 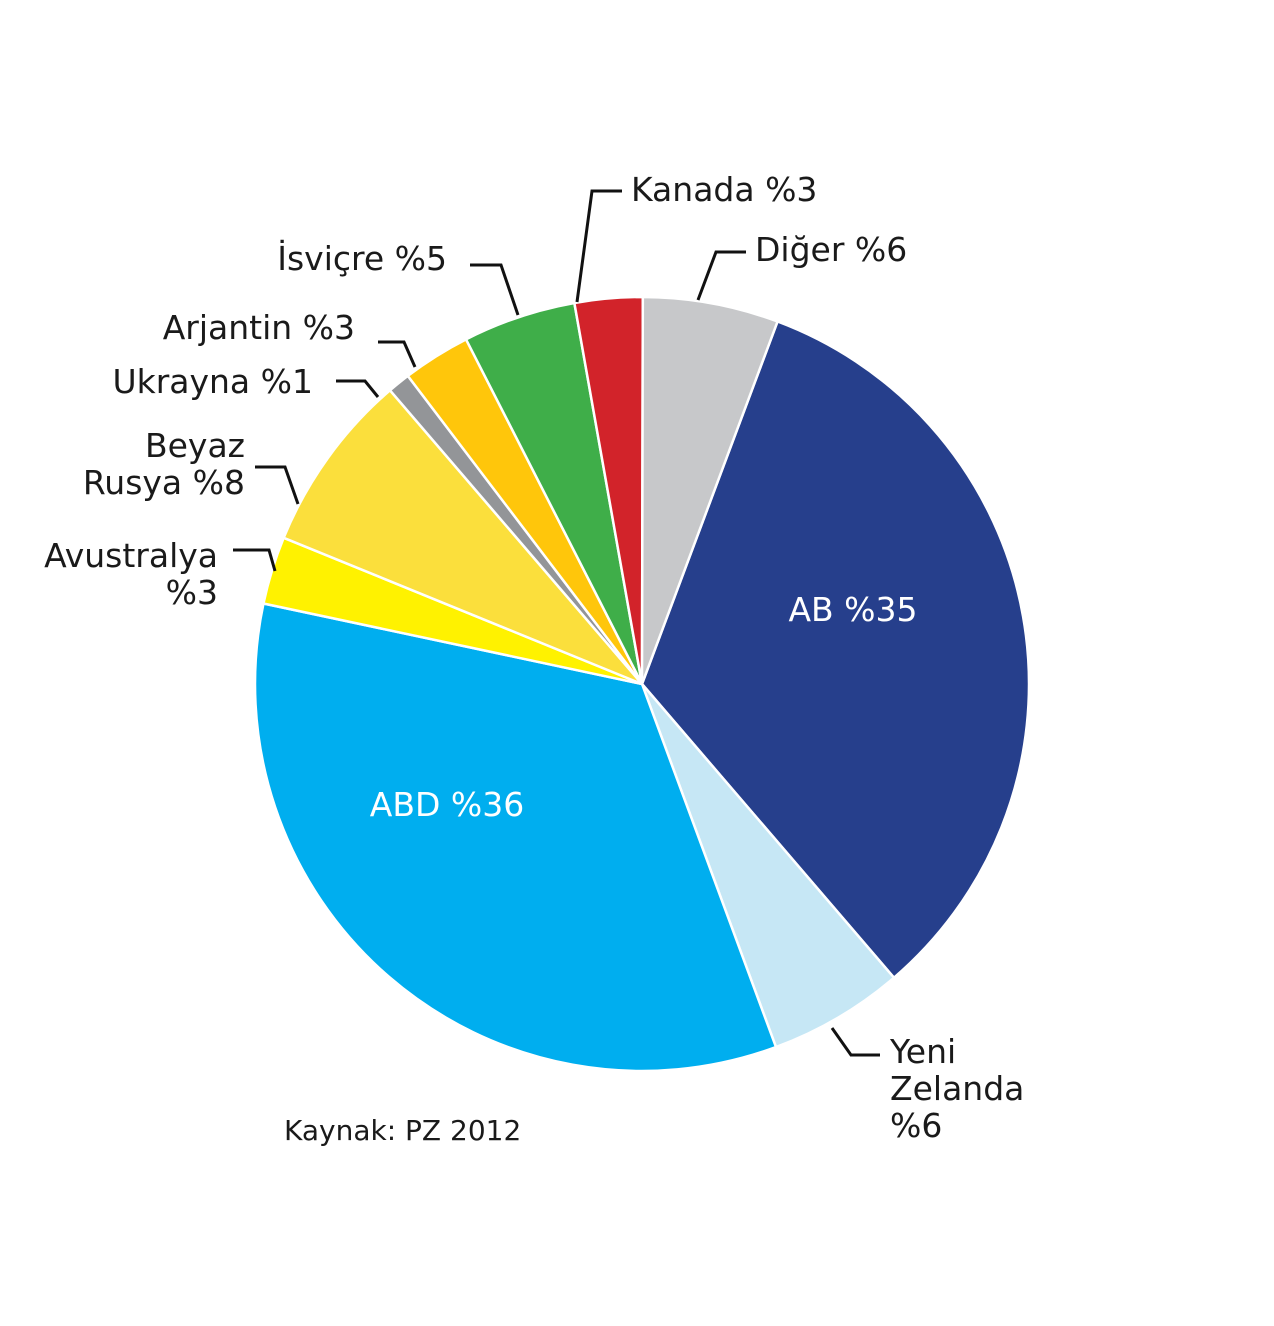 What do you see at coordinates (362, 258) in the screenshot?
I see `slice-label: İsviçre %5` at bounding box center [362, 258].